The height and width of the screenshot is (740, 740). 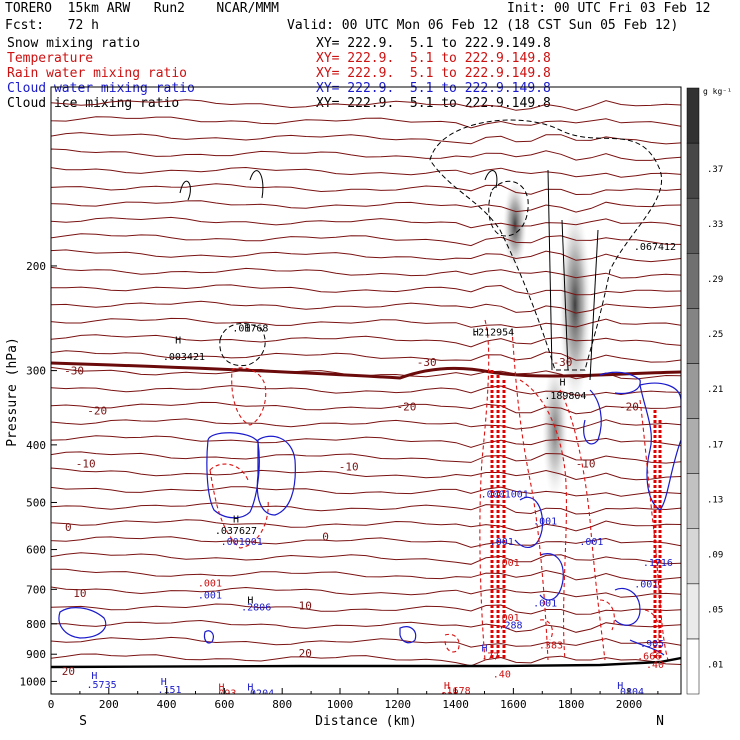 I want to click on y-tick-label: 700, so click(x=36, y=589).